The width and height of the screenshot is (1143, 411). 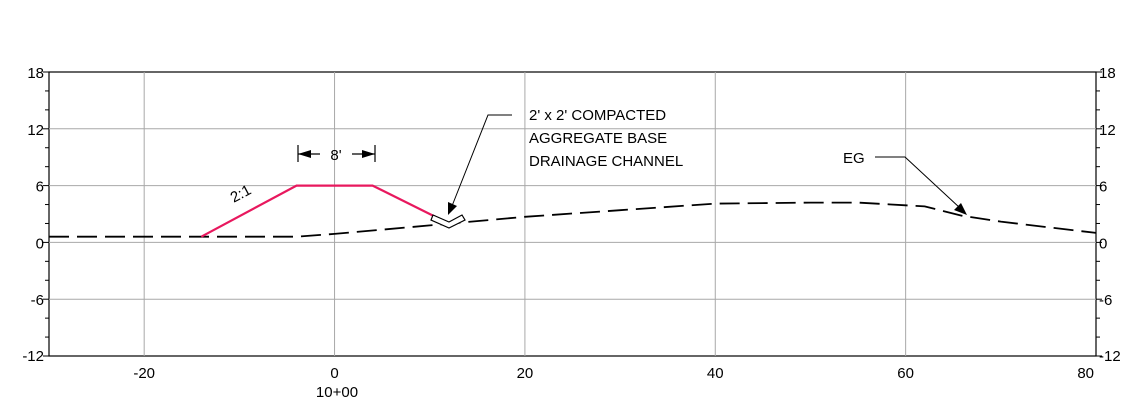 What do you see at coordinates (960, 209) in the screenshot?
I see `eg-leader-arrow` at bounding box center [960, 209].